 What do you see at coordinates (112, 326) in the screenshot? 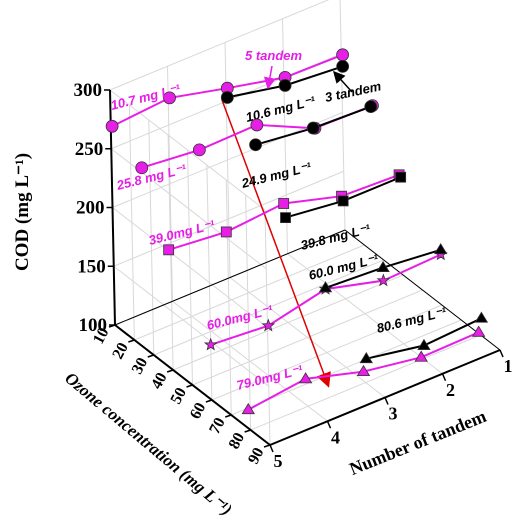
I see `y-tick` at bounding box center [112, 326].